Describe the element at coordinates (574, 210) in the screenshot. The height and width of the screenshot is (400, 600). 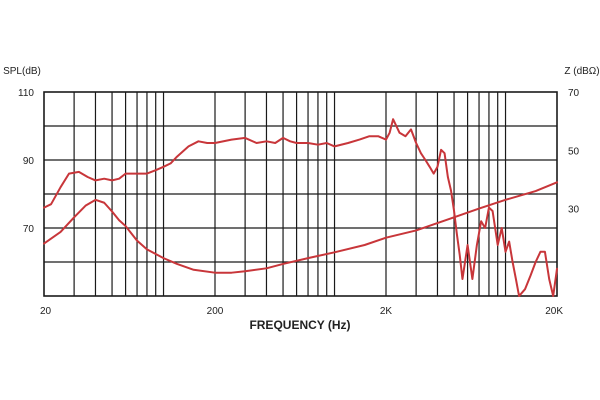
I see `y-tick-label-right: 30` at that location.